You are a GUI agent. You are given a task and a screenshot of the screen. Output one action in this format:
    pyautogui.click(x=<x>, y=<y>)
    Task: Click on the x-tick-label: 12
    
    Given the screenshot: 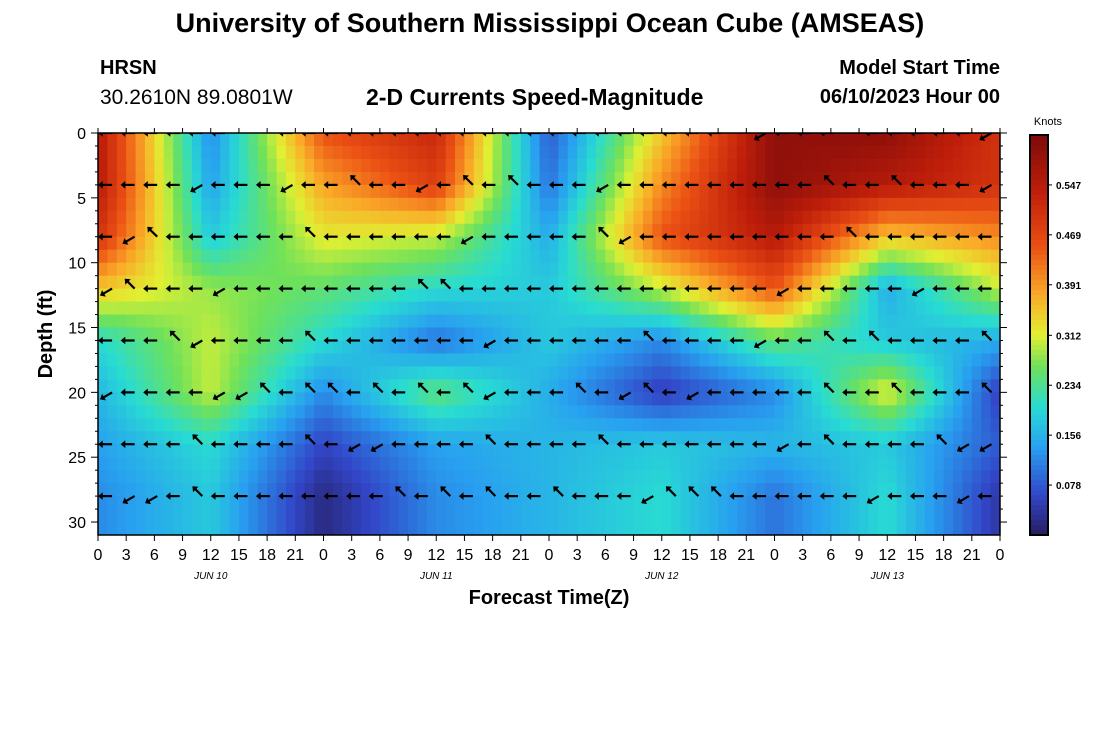 What is the action you would take?
    pyautogui.click(x=211, y=555)
    